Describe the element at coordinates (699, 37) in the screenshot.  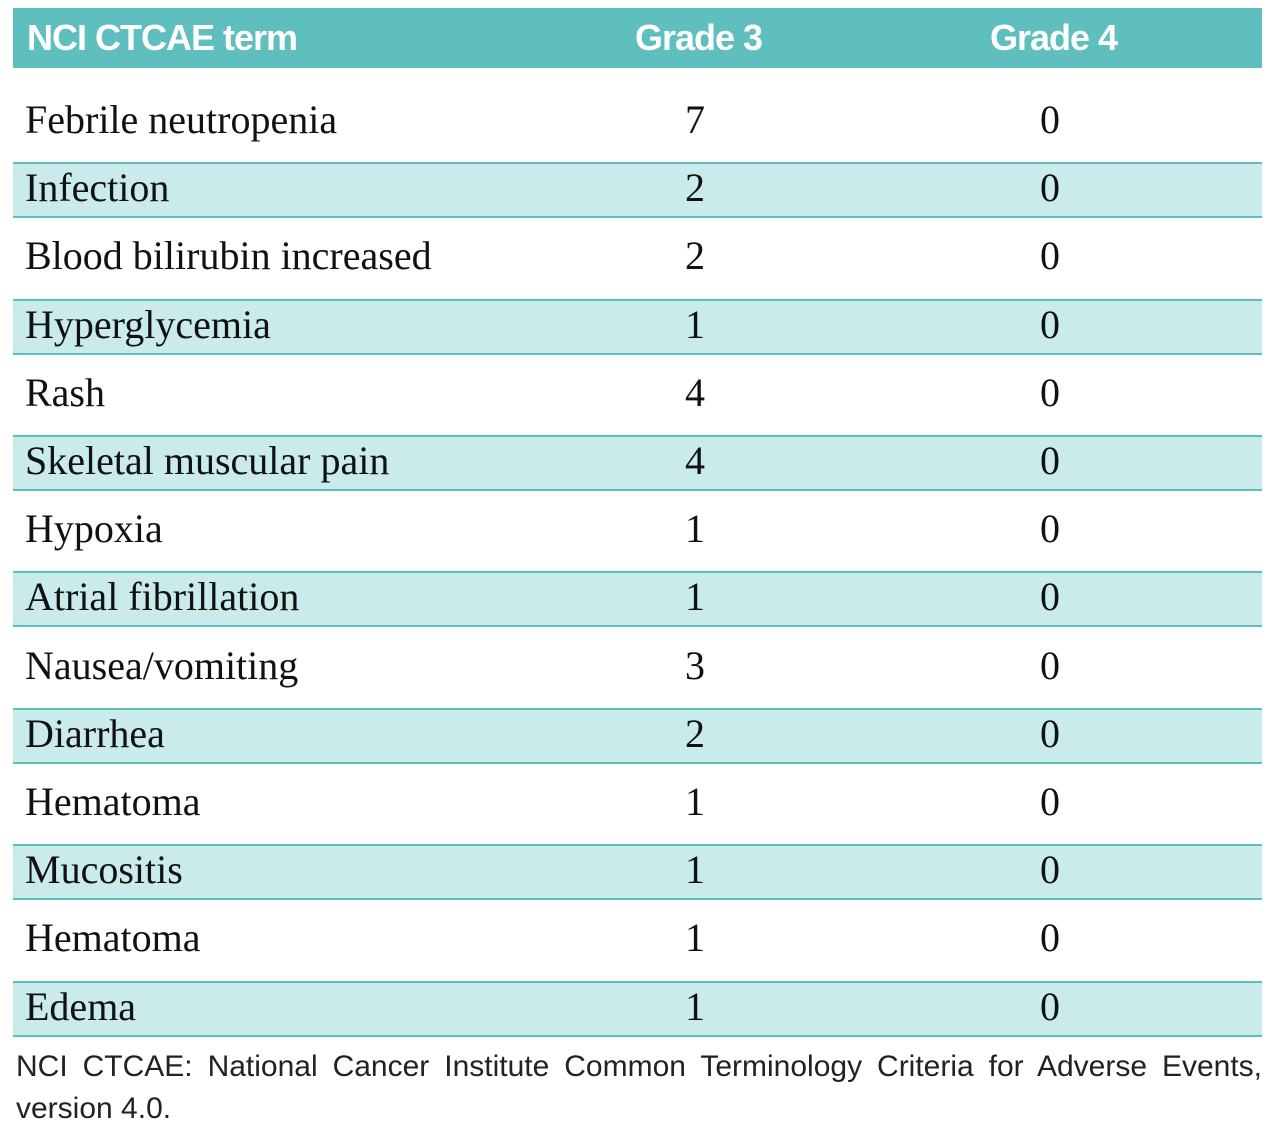
I see `header-cell: Grade 3` at that location.